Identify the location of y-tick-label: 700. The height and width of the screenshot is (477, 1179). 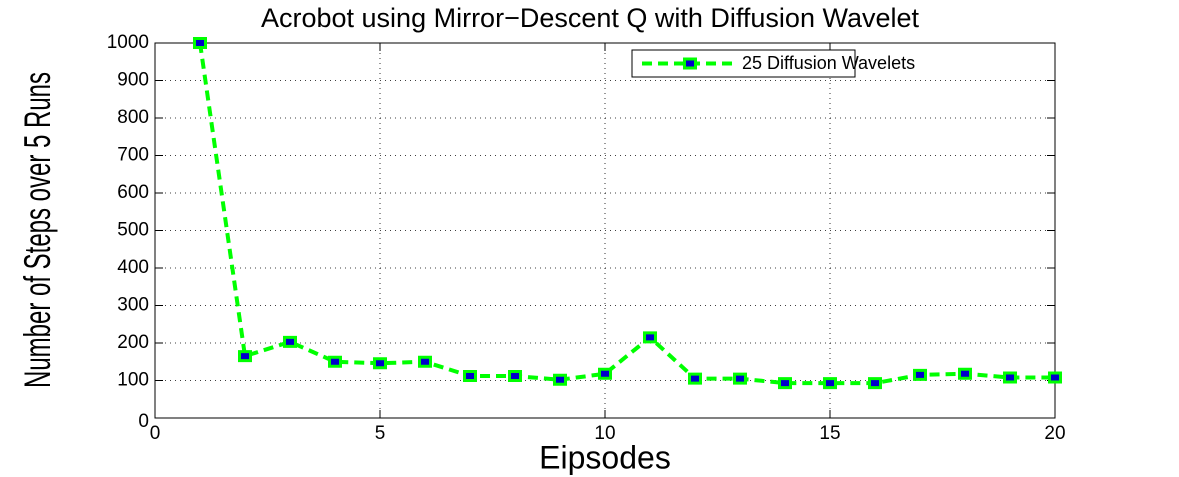
(133, 155).